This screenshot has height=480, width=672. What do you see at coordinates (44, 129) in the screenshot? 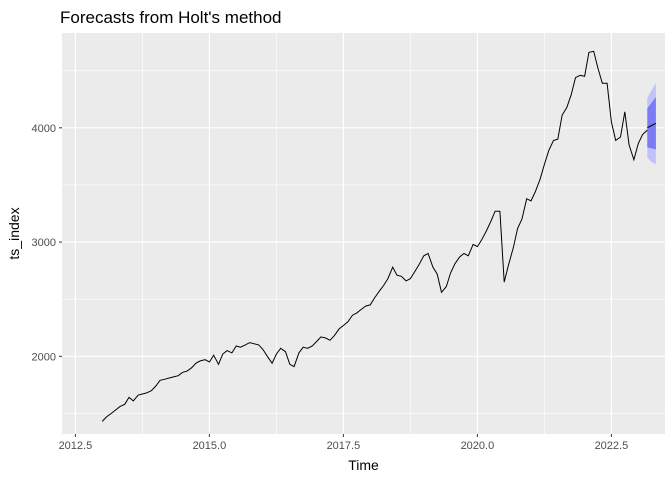
I see `y-tick-label: 4000` at bounding box center [44, 129].